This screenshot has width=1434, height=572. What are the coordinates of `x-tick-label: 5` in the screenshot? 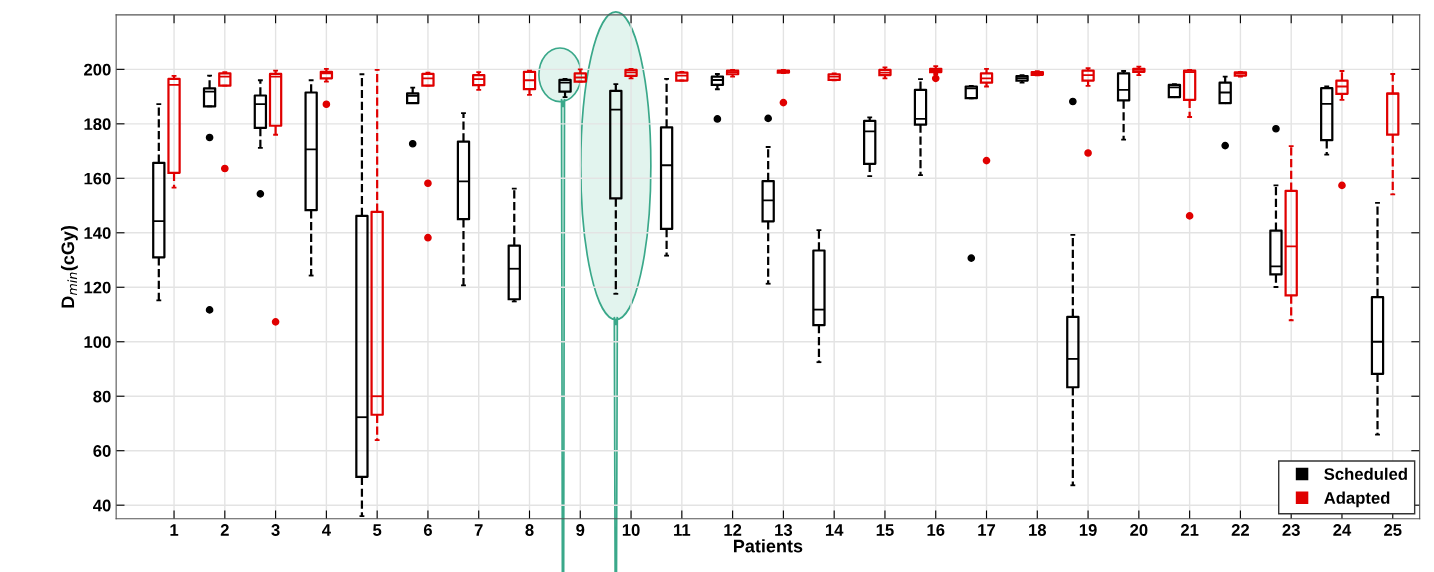 It's located at (377, 530).